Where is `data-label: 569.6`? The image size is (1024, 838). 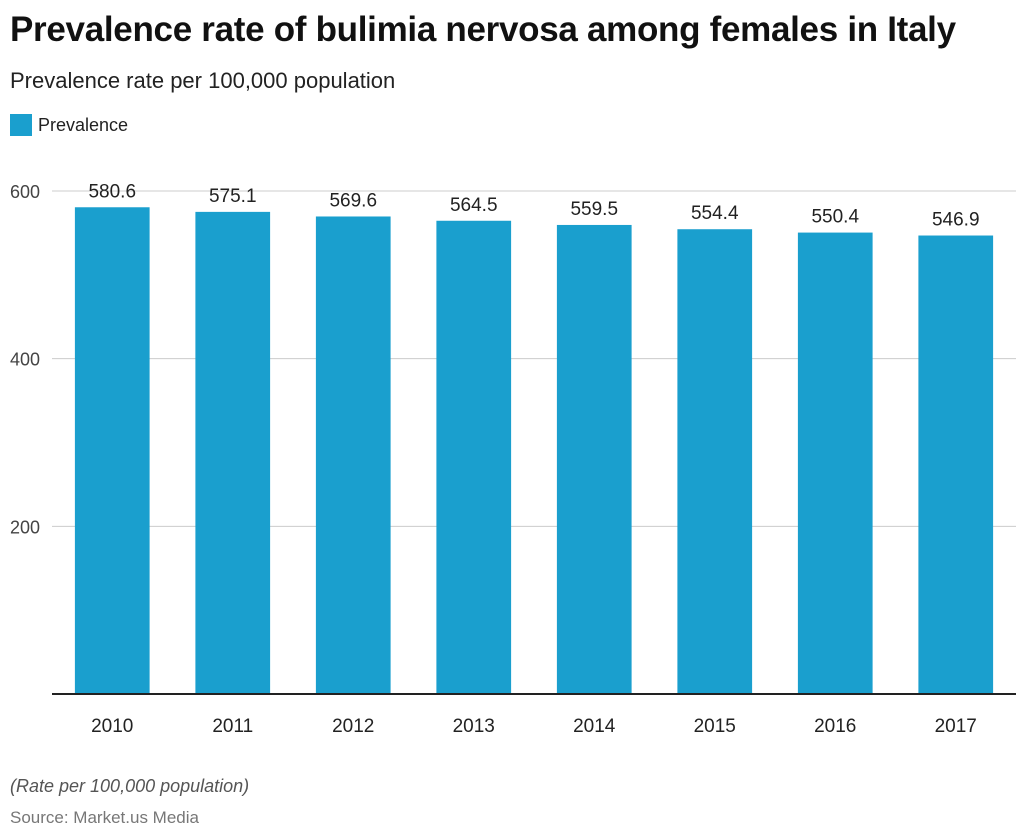
data-label: 569.6 is located at coordinates (353, 200).